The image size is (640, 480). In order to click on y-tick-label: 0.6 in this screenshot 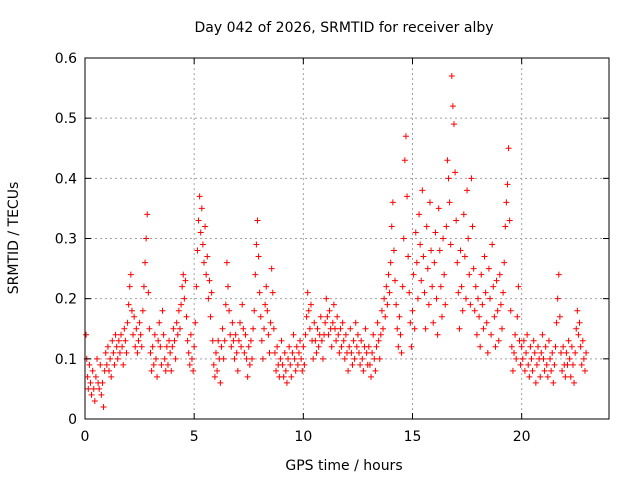, I will do `click(66, 59)`.